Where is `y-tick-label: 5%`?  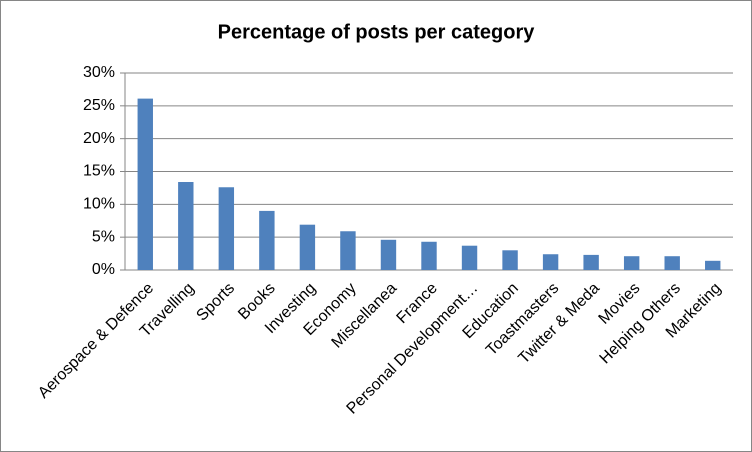 y-tick-label: 5% is located at coordinates (103, 236).